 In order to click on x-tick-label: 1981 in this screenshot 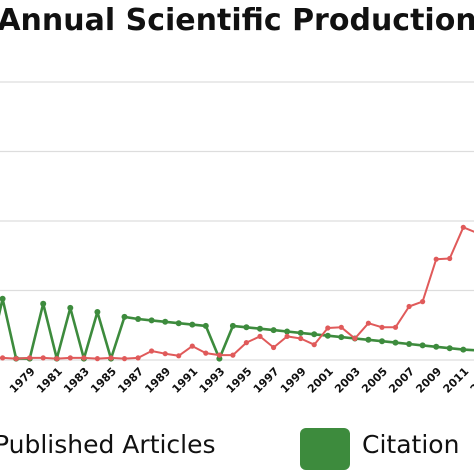, I will do `click(49, 380)`.